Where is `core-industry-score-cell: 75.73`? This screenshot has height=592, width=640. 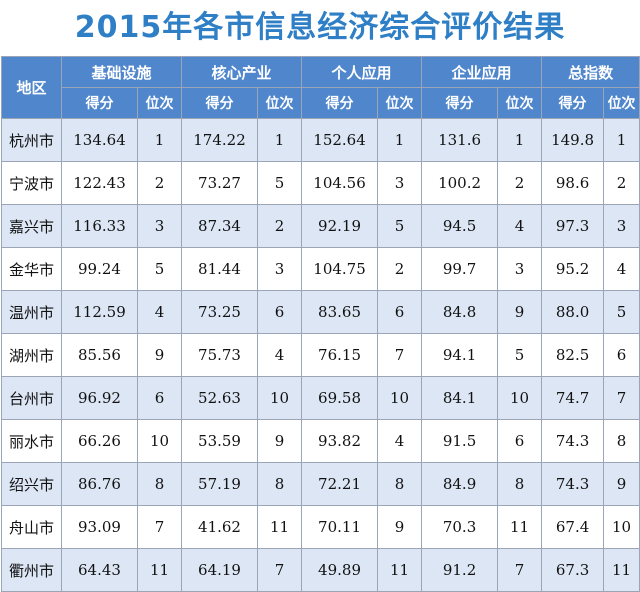 core-industry-score-cell: 75.73 is located at coordinates (220, 355).